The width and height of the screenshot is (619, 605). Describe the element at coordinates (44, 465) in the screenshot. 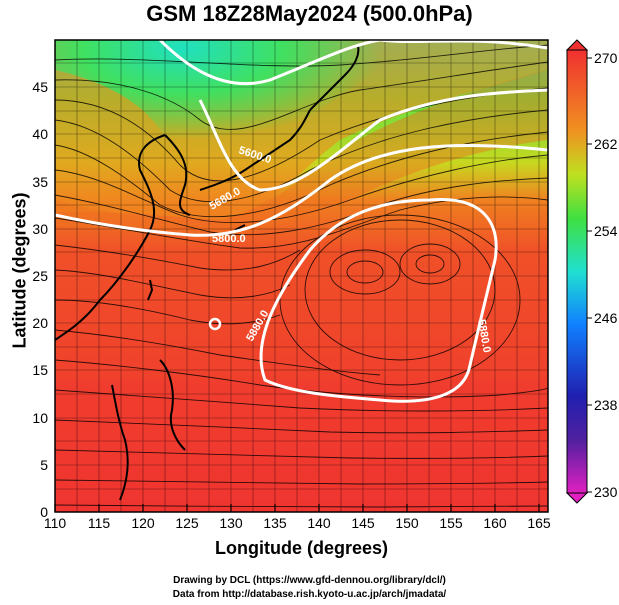

I see `y-tick-5: 5` at that location.